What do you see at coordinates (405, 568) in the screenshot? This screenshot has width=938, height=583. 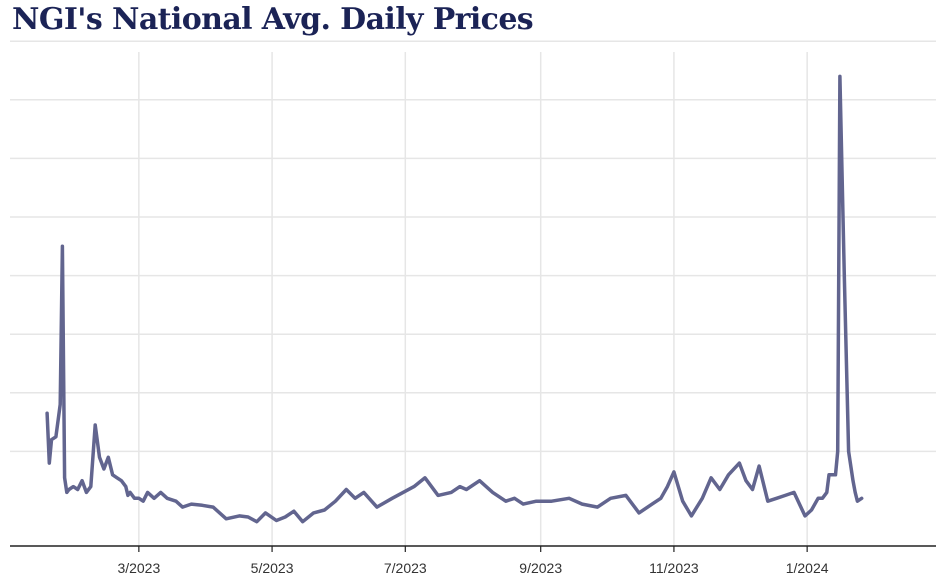 I see `x-tick-label: 7/2023` at bounding box center [405, 568].